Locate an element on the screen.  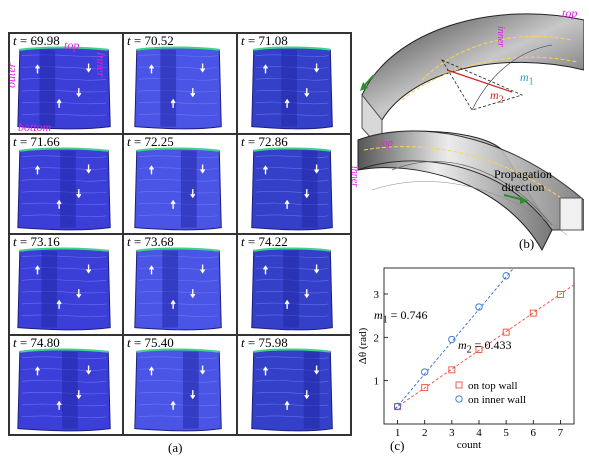
snapshot-frame: t = 74.22 is located at coordinates (294, 284).